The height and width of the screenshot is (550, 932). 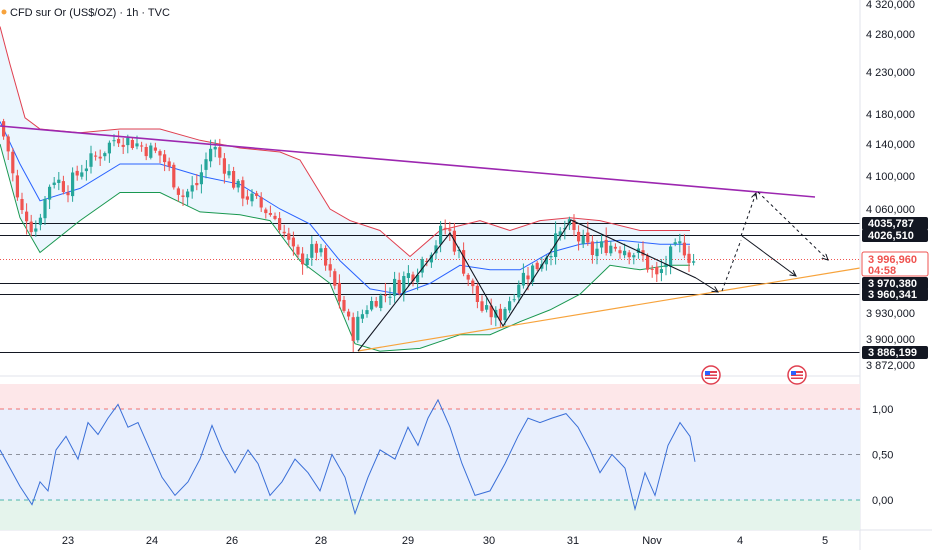 I want to click on symbol-icon, so click(x=4, y=12).